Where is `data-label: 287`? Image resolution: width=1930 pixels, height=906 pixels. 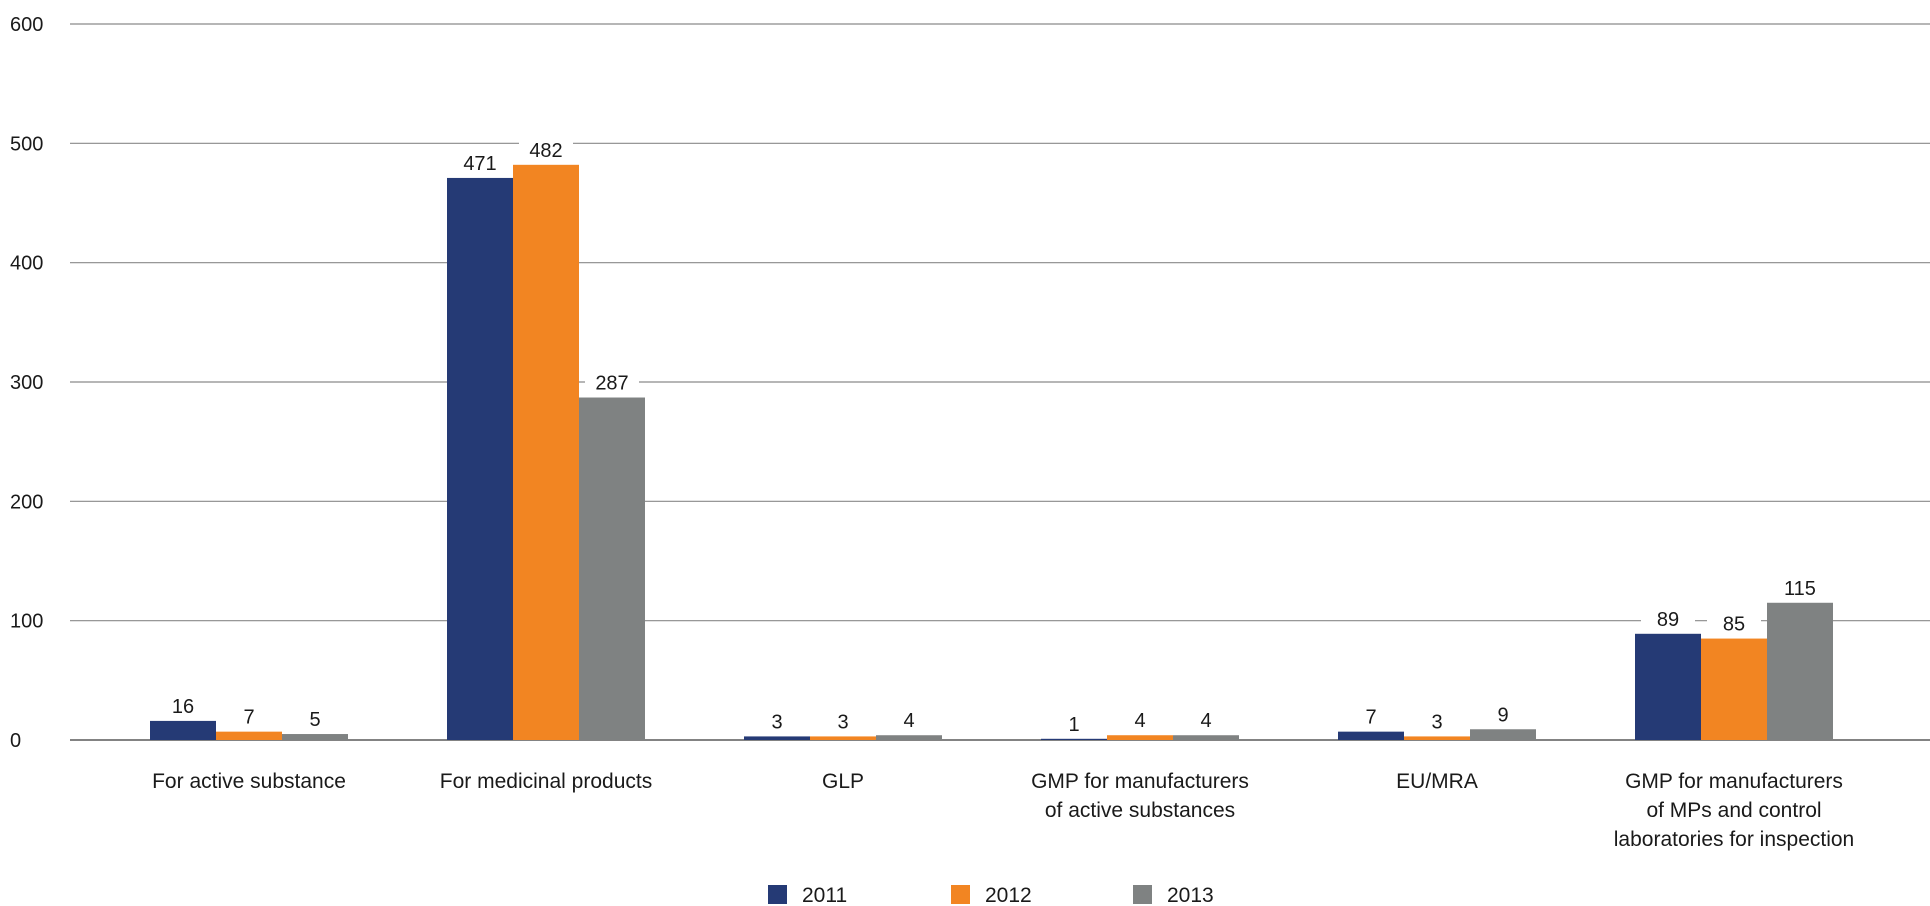 data-label: 287 is located at coordinates (611, 384).